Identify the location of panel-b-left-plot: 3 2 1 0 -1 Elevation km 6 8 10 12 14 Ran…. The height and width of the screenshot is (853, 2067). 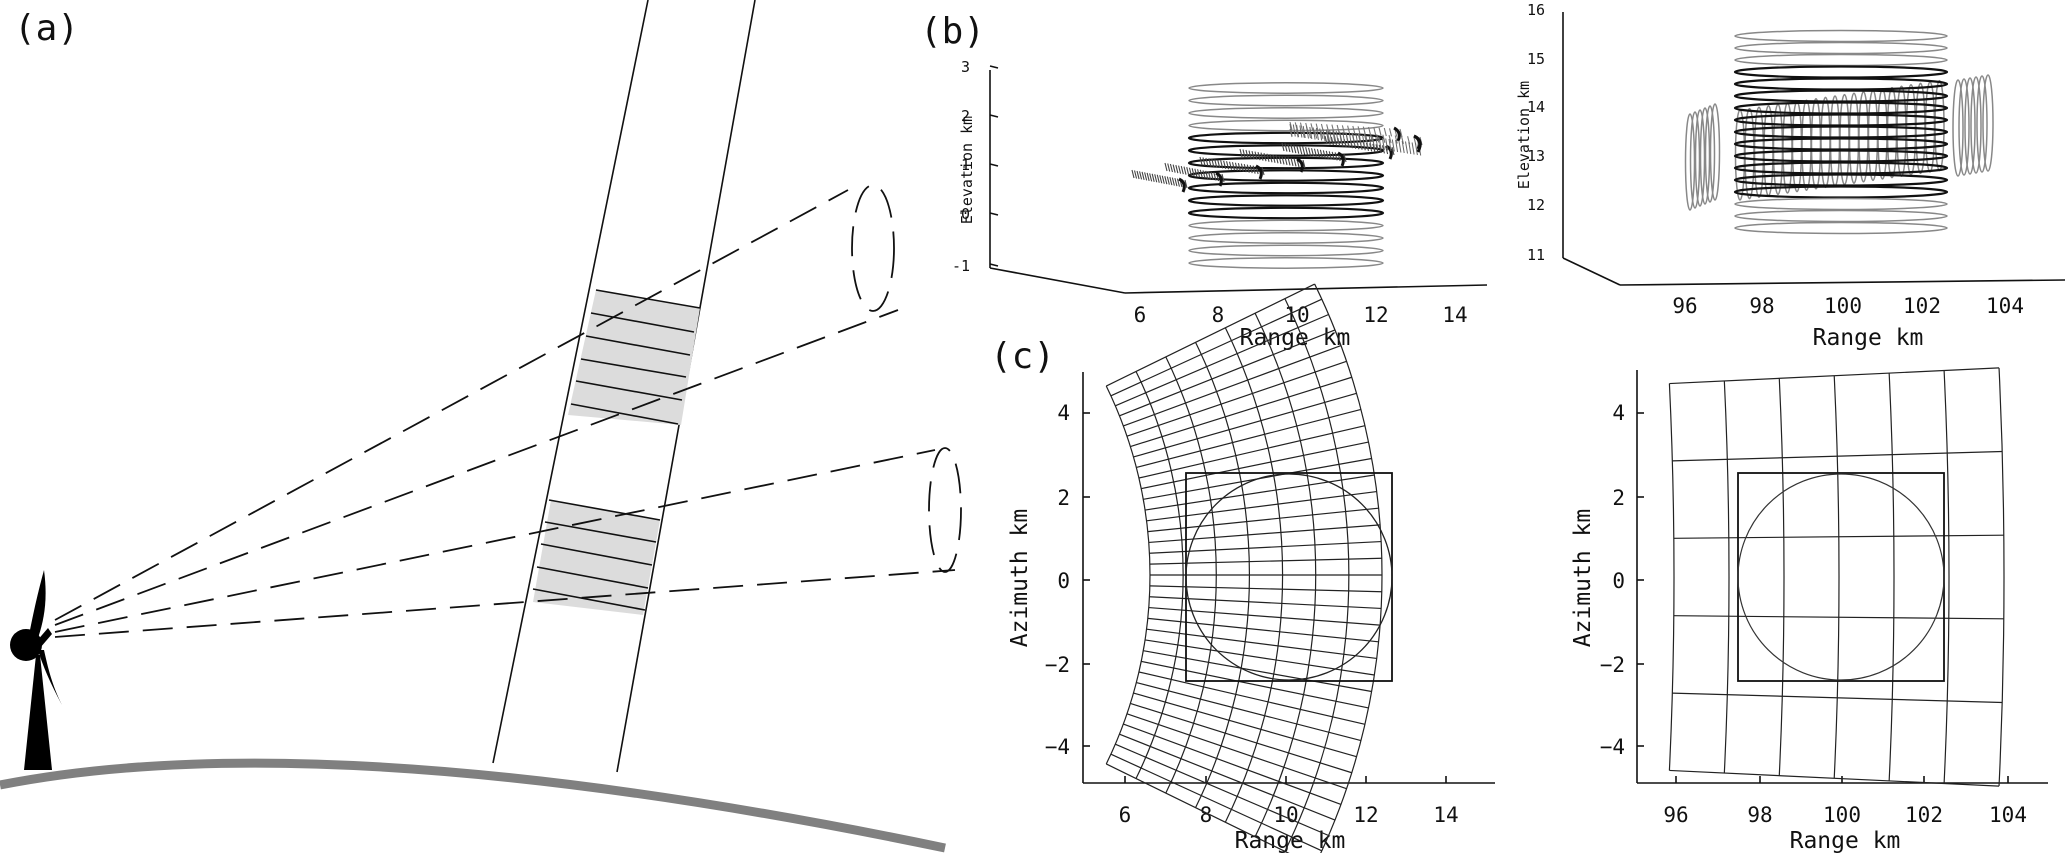
(1220, 204).